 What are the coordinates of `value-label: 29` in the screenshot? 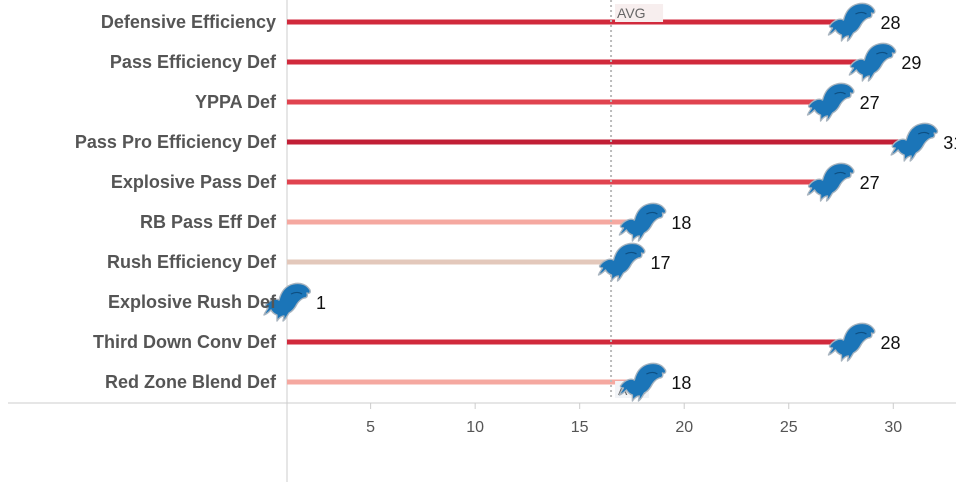 It's located at (911, 63).